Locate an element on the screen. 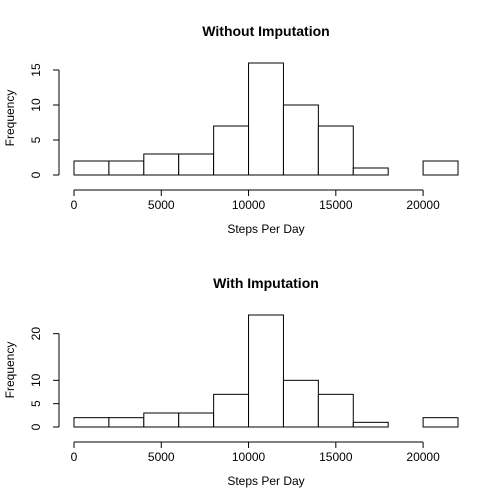 The image size is (504, 504). y-axis: 0 5 10 20 is located at coordinates (44, 378).